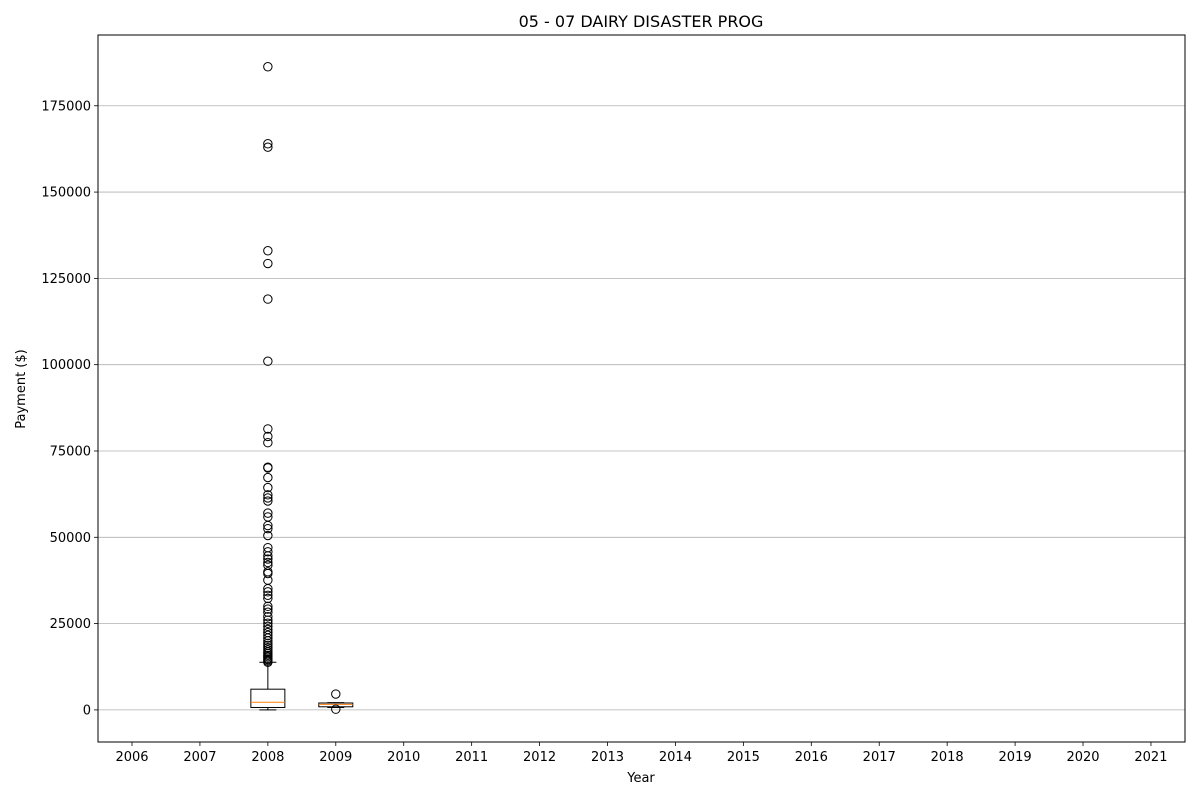 The width and height of the screenshot is (1200, 800). Describe the element at coordinates (66, 279) in the screenshot. I see `y-tick-label: 125000` at that location.